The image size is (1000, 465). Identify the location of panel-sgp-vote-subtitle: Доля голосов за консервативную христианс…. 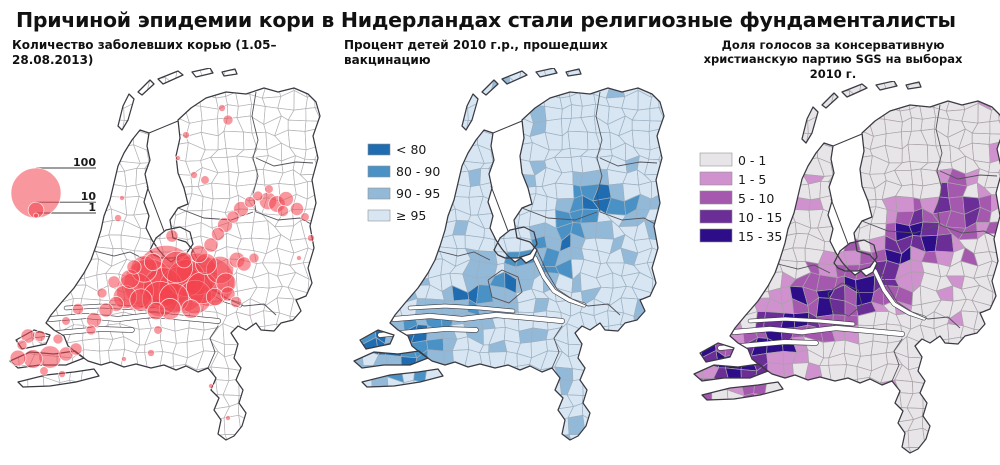
(833, 59).